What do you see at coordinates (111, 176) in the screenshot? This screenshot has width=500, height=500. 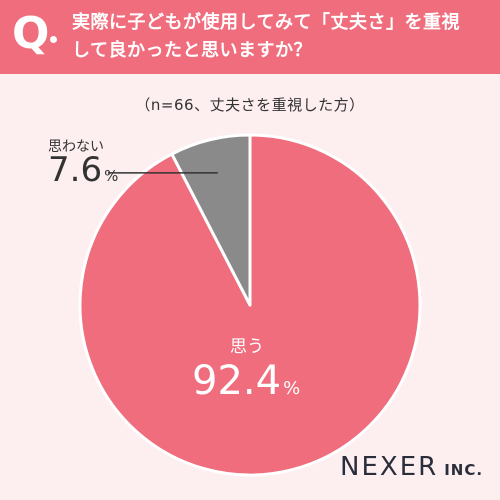 I see `slice-value-omowanai-unit: %` at bounding box center [111, 176].